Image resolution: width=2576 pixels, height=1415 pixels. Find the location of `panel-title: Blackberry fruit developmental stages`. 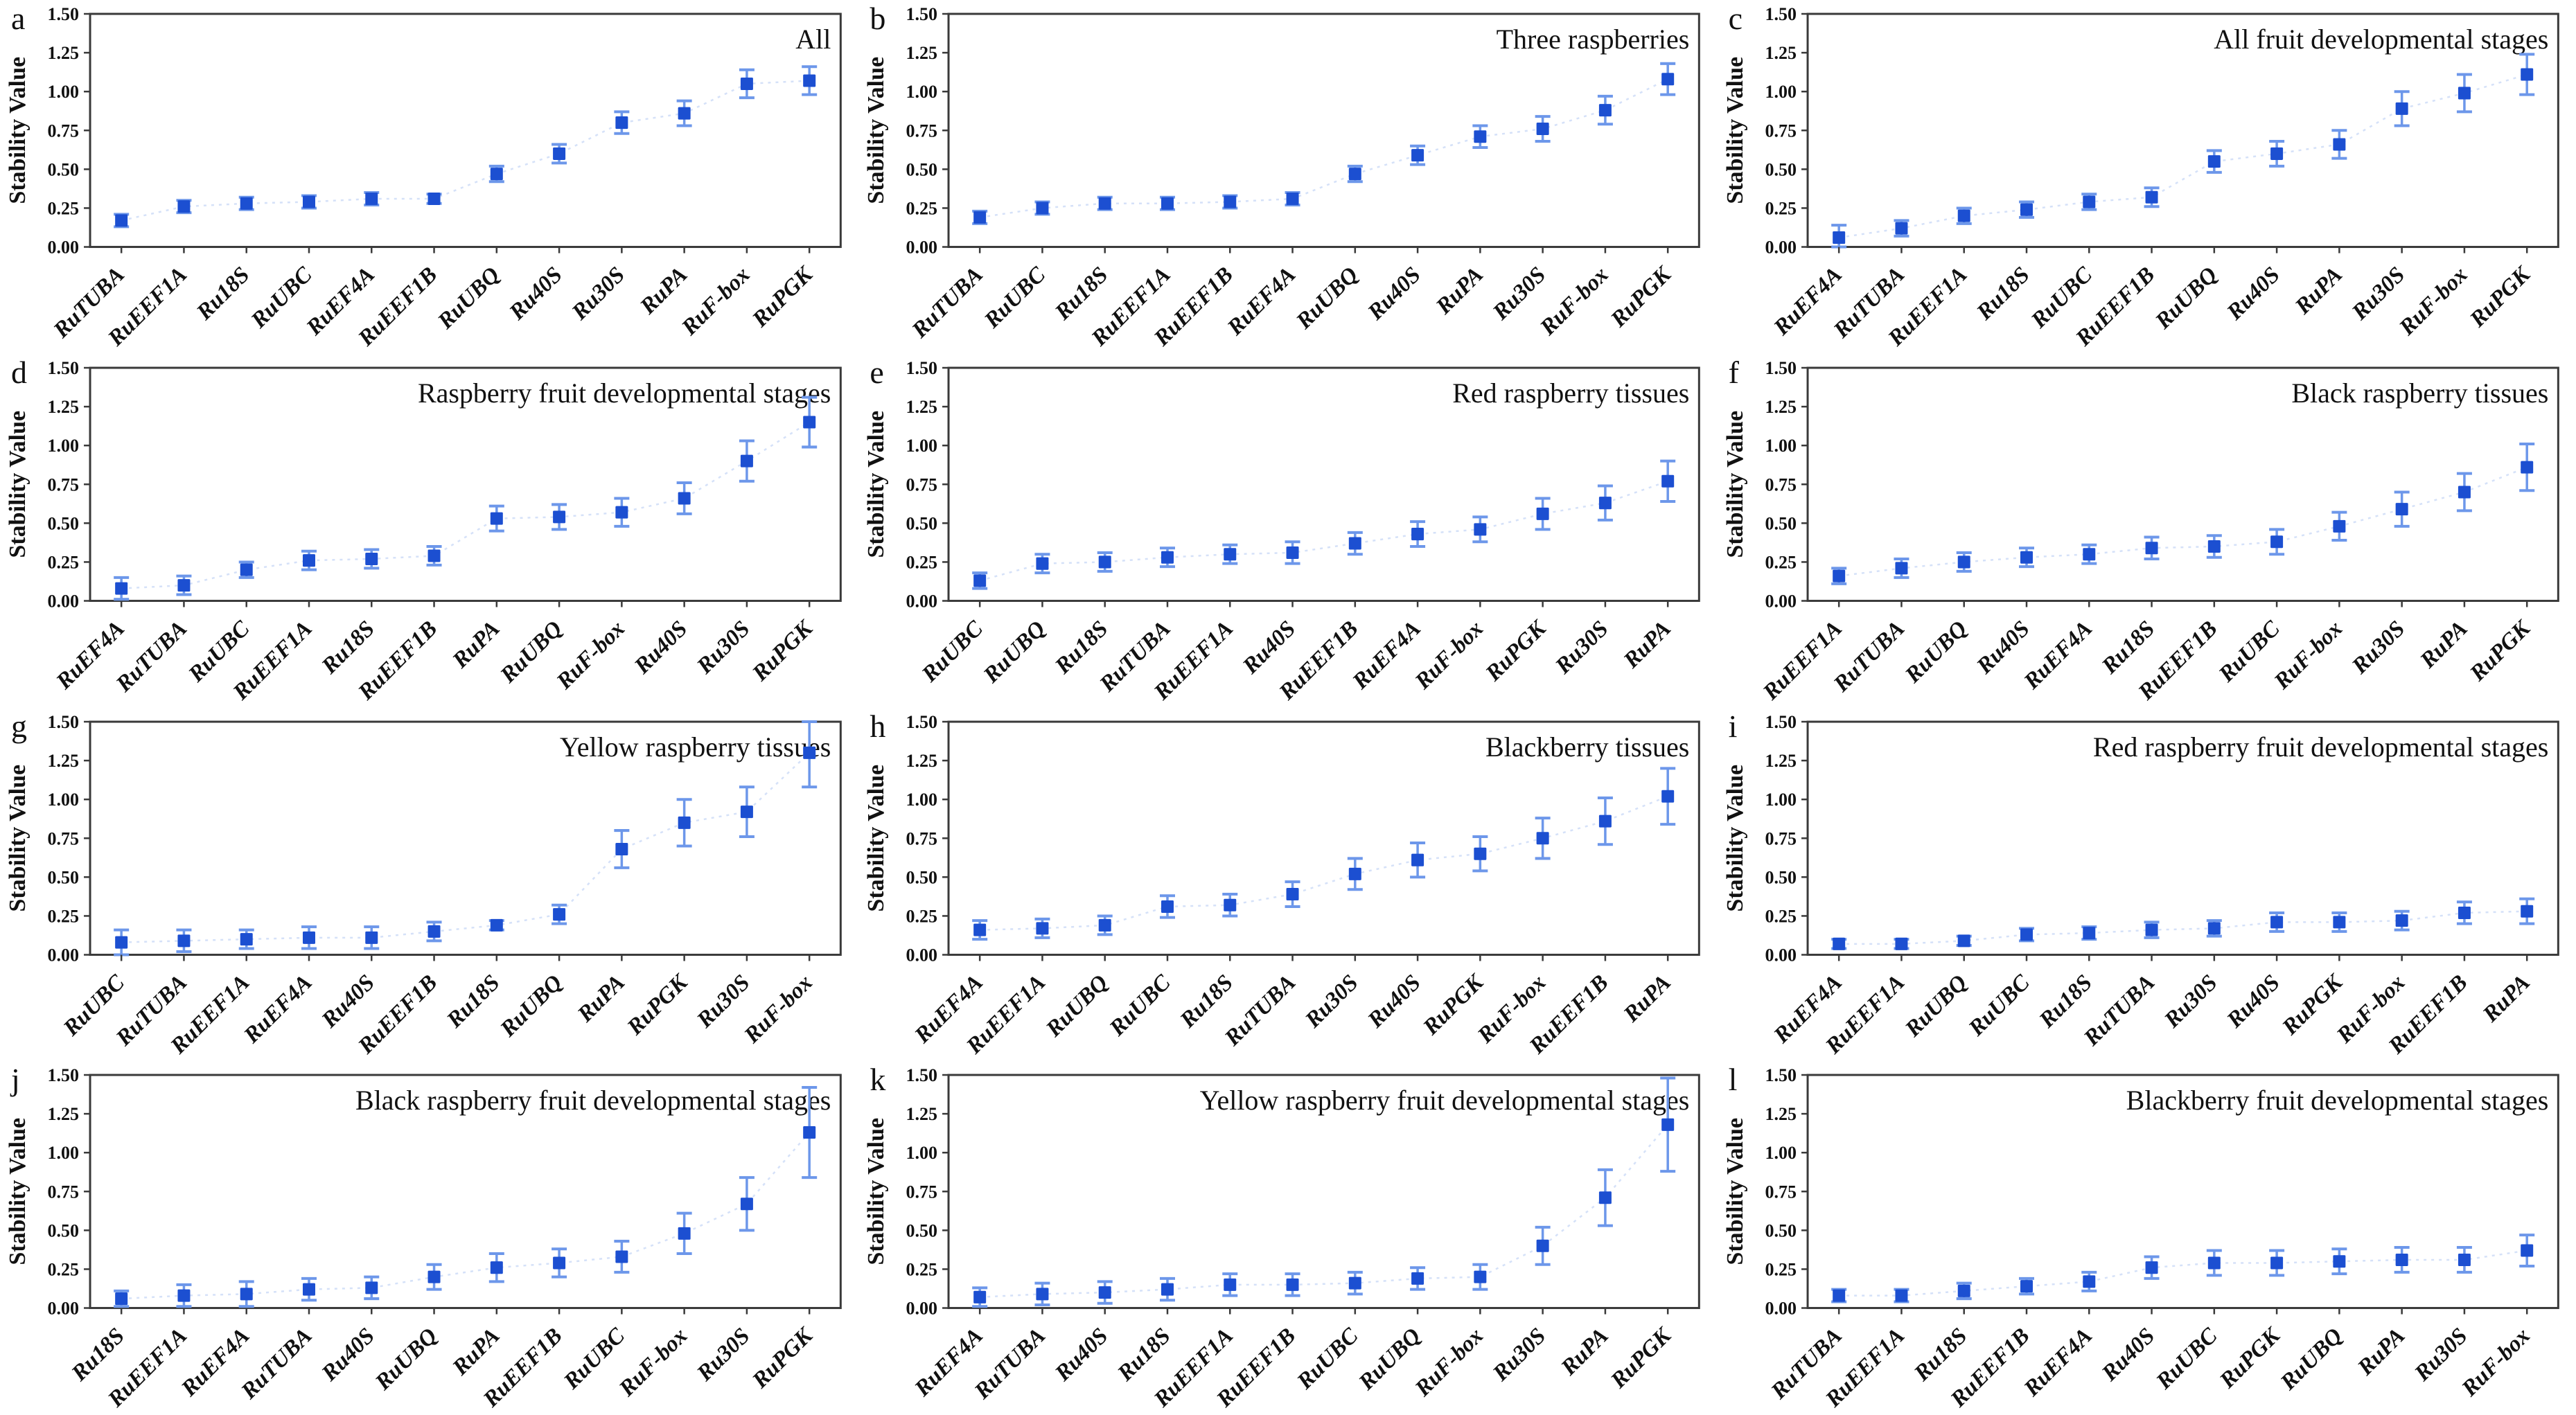

panel-title: Blackberry fruit developmental stages is located at coordinates (2337, 1100).